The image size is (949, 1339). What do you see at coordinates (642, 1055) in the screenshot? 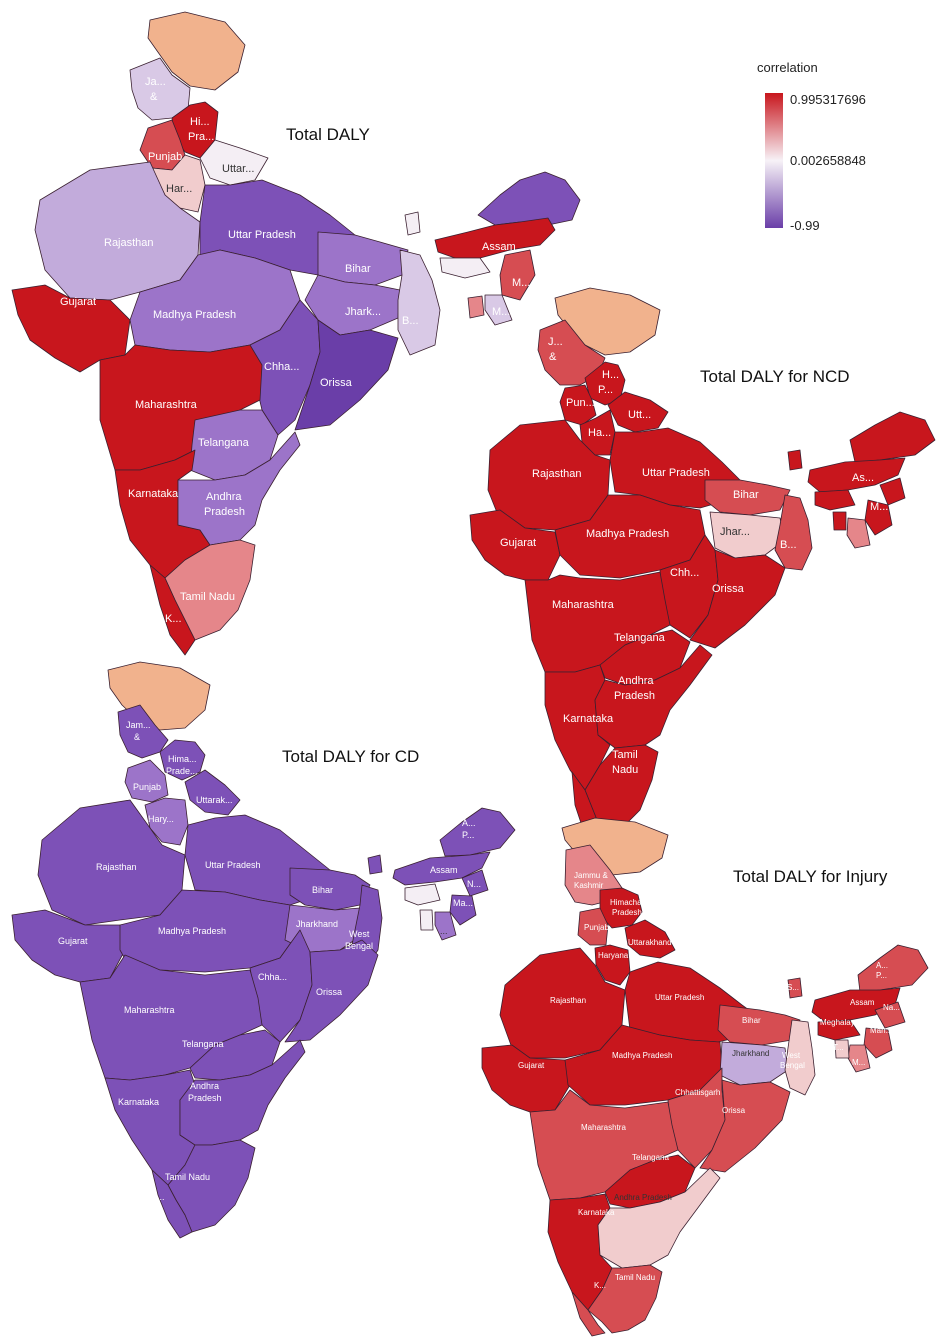
I see `label-madhya-pradesh: Madhya Pradesh` at bounding box center [642, 1055].